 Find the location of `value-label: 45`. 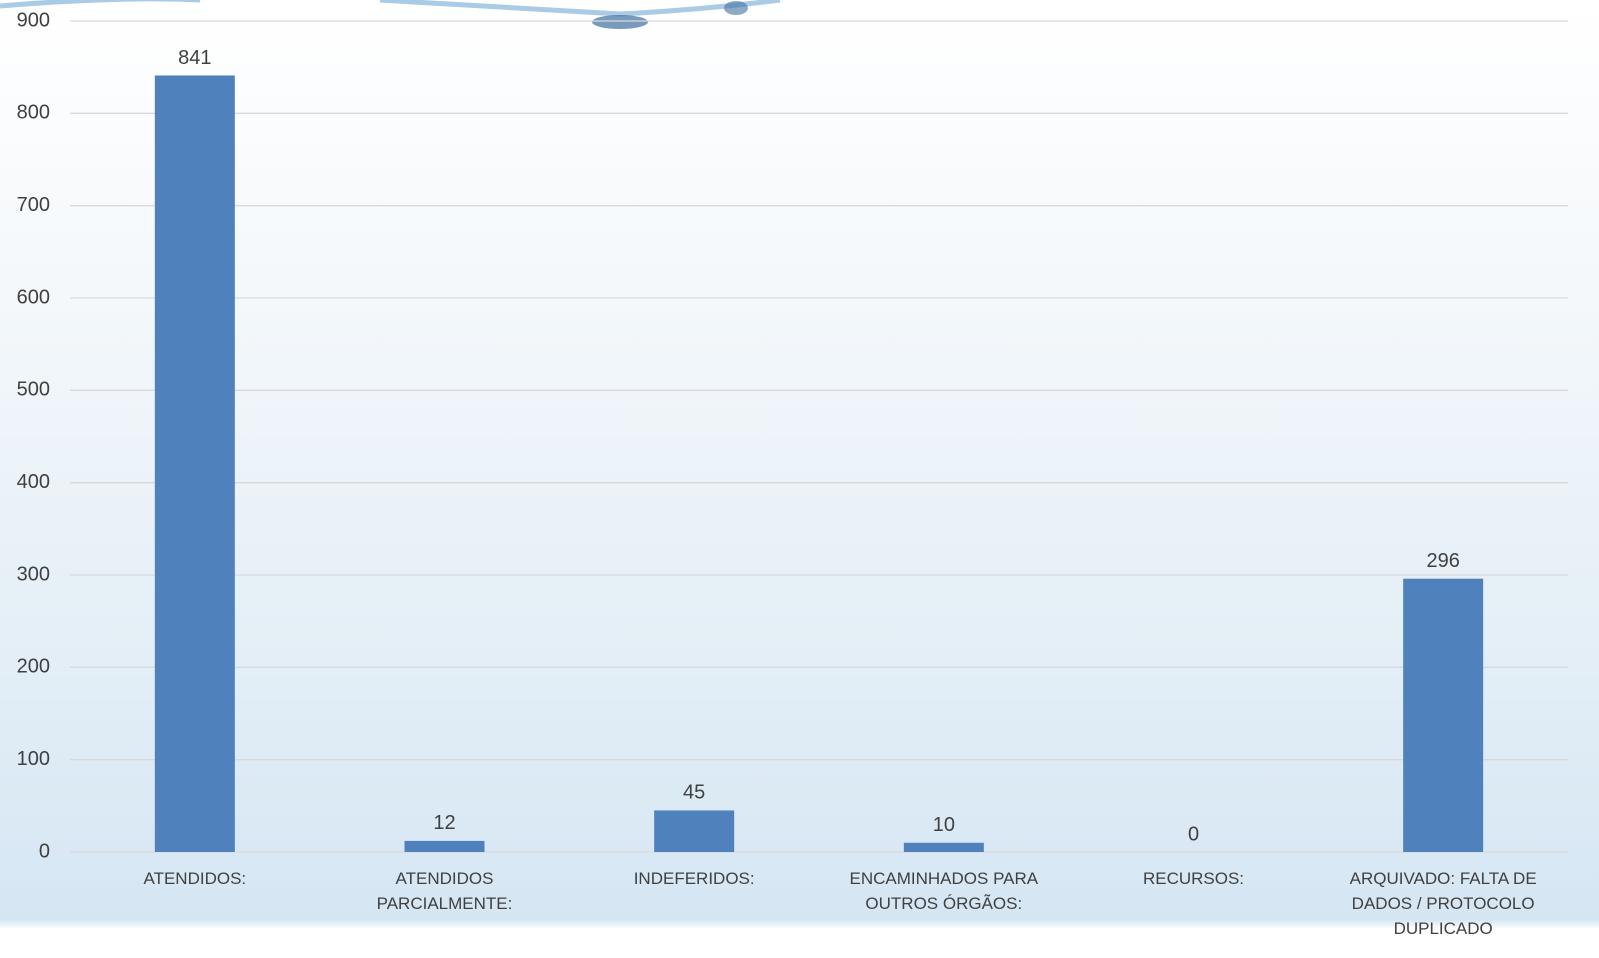

value-label: 45 is located at coordinates (694, 793).